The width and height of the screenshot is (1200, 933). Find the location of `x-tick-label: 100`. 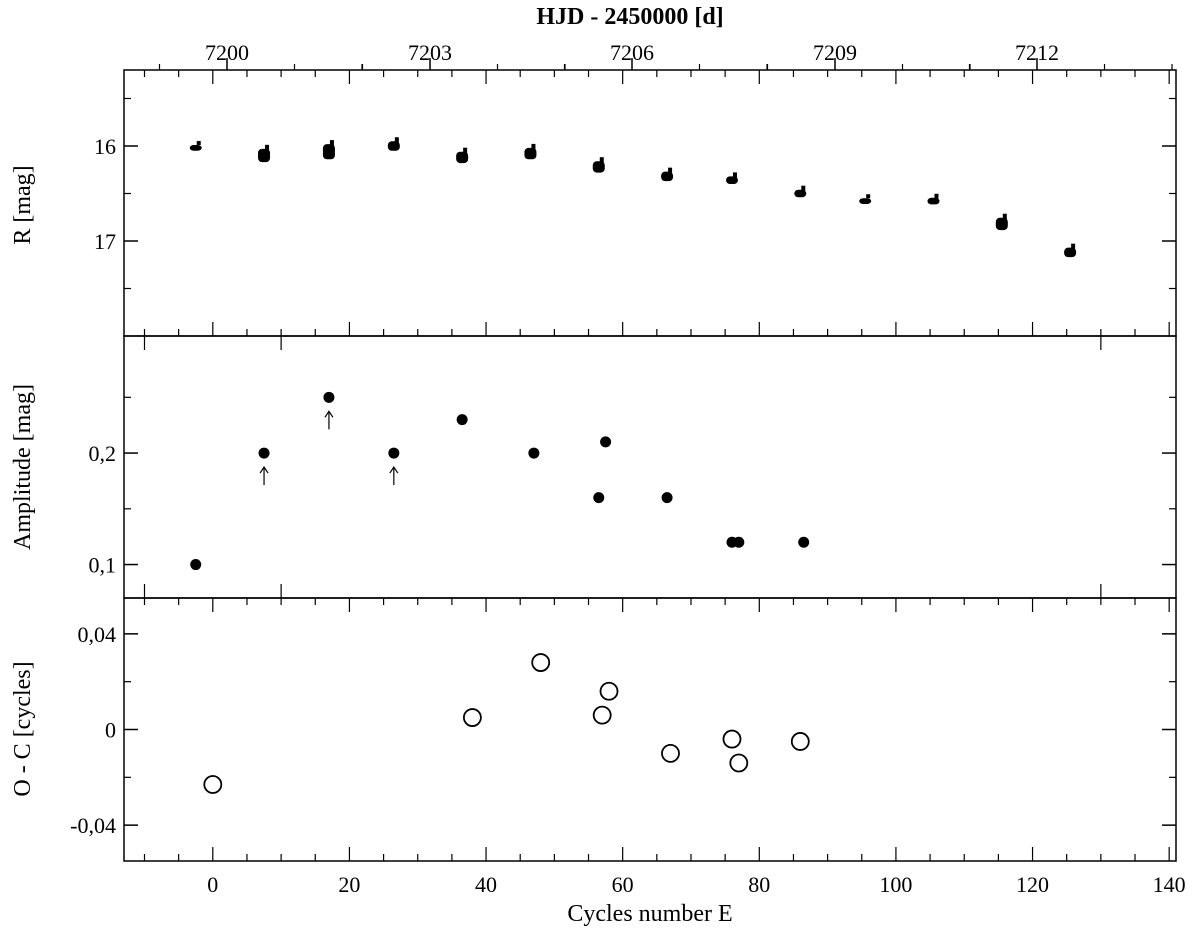

x-tick-label: 100 is located at coordinates (895, 884).